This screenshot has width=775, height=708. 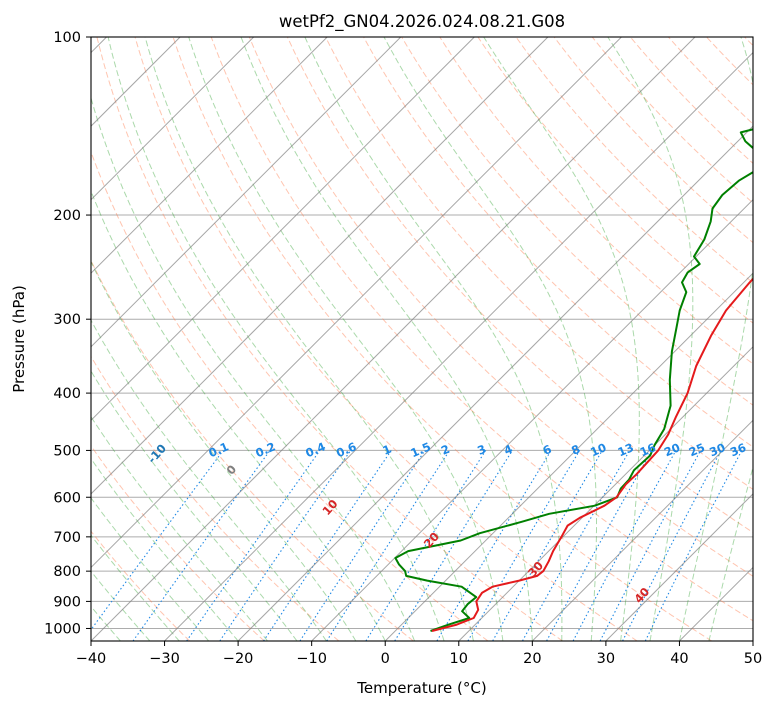 I want to click on y-tick-label: 1000, so click(x=62, y=629).